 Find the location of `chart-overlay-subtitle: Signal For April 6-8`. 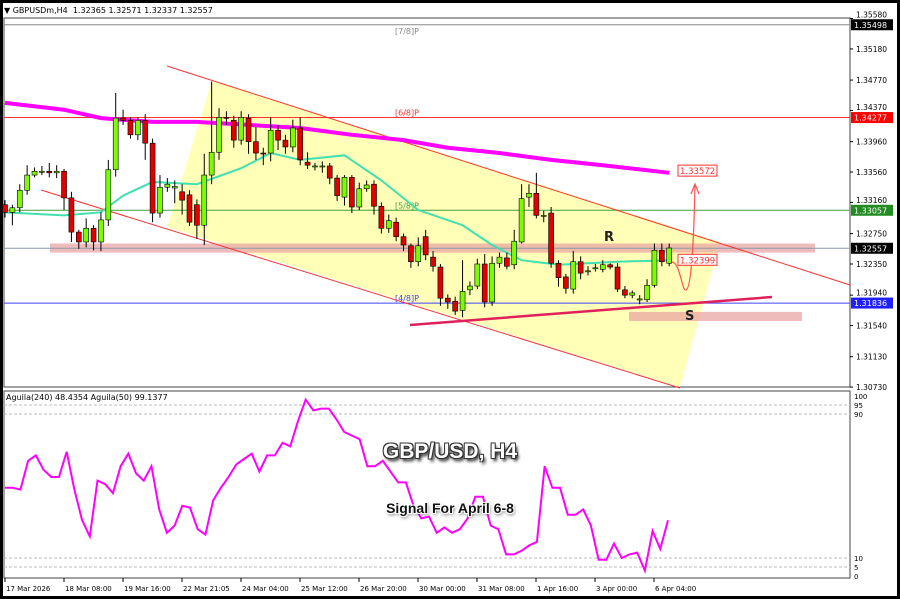

chart-overlay-subtitle: Signal For April 6-8 is located at coordinates (450, 508).